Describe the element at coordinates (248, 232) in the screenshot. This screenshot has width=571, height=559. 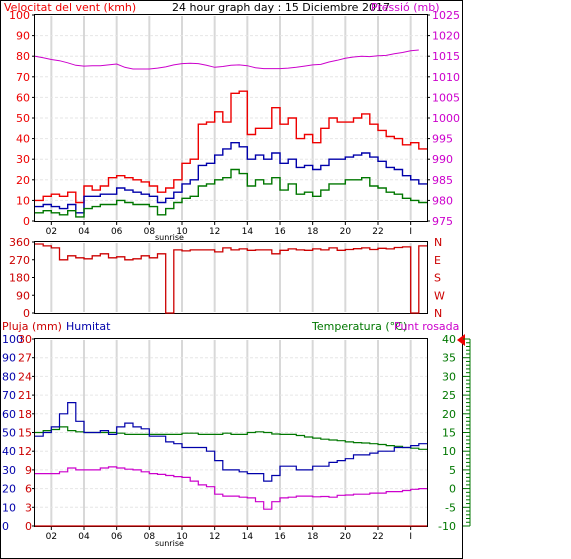
I see `x-tick-label-wind: 14` at that location.